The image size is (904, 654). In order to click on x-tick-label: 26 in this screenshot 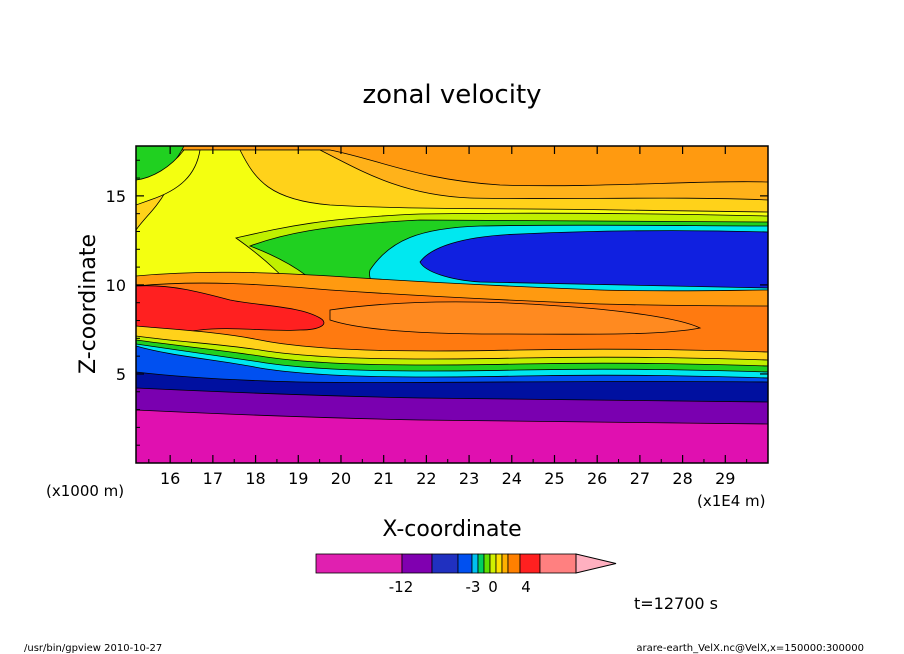, I will do `click(597, 478)`.